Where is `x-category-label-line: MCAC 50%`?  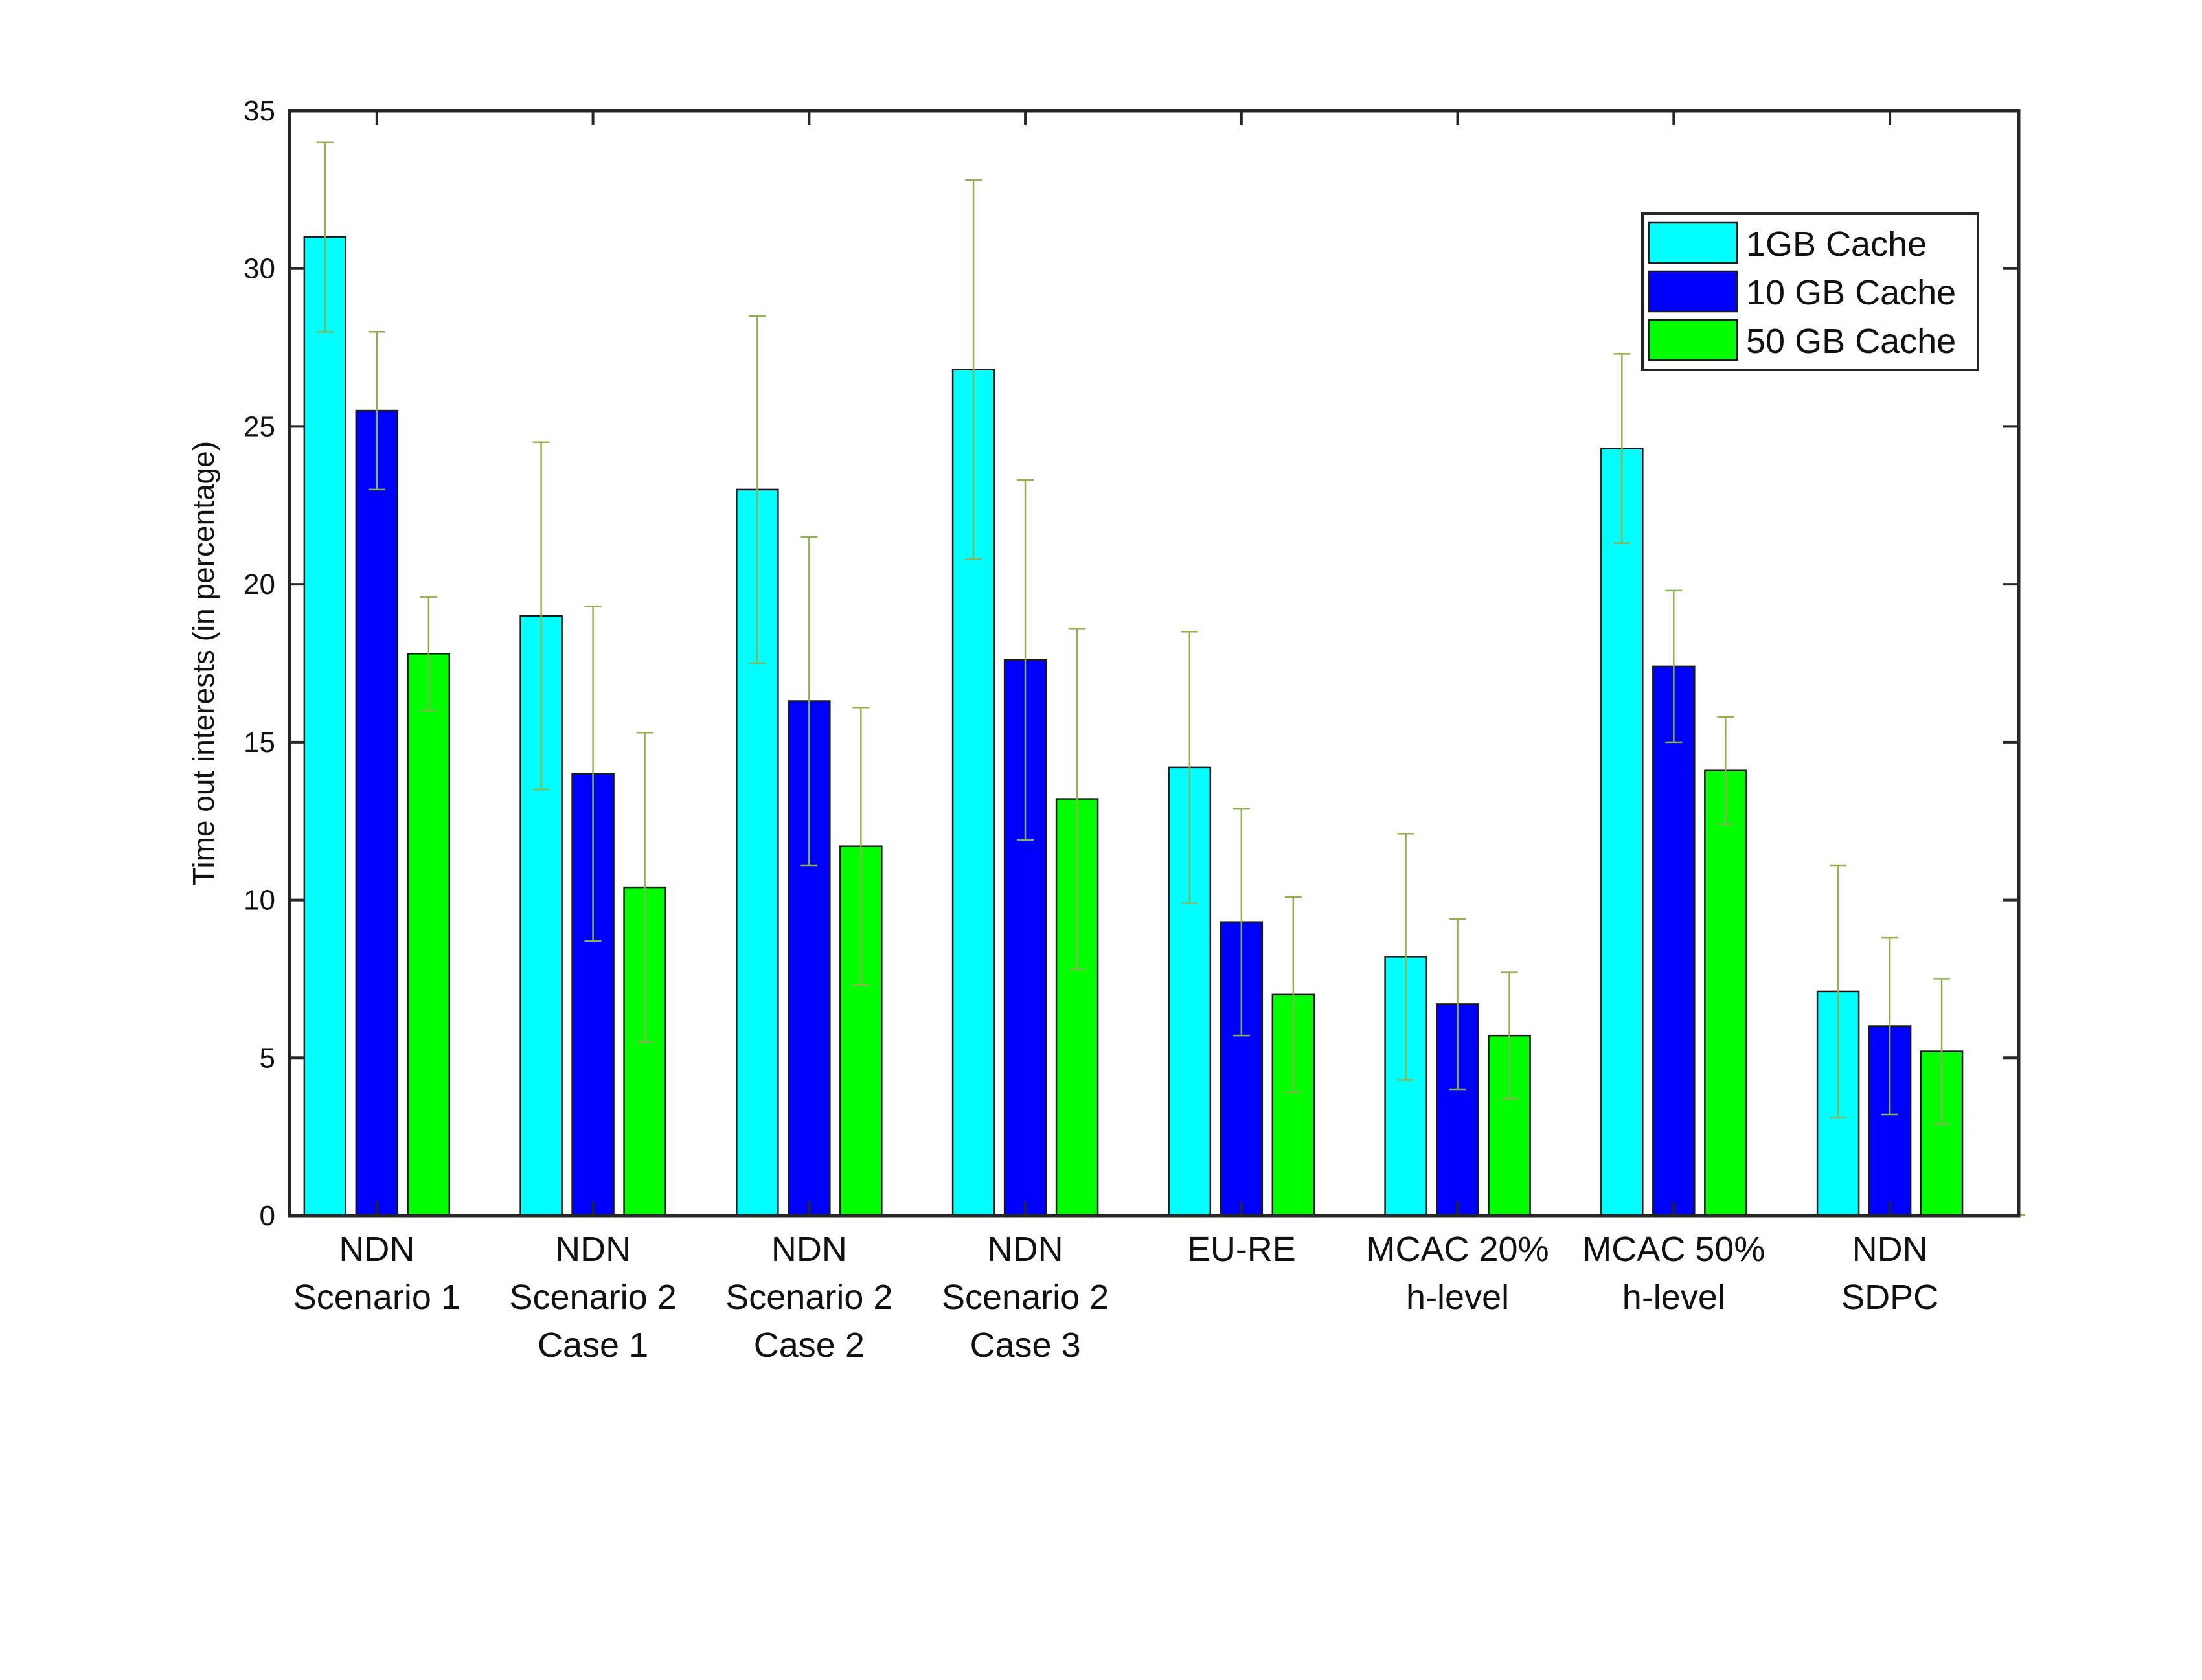
x-category-label-line: MCAC 50% is located at coordinates (1673, 1250).